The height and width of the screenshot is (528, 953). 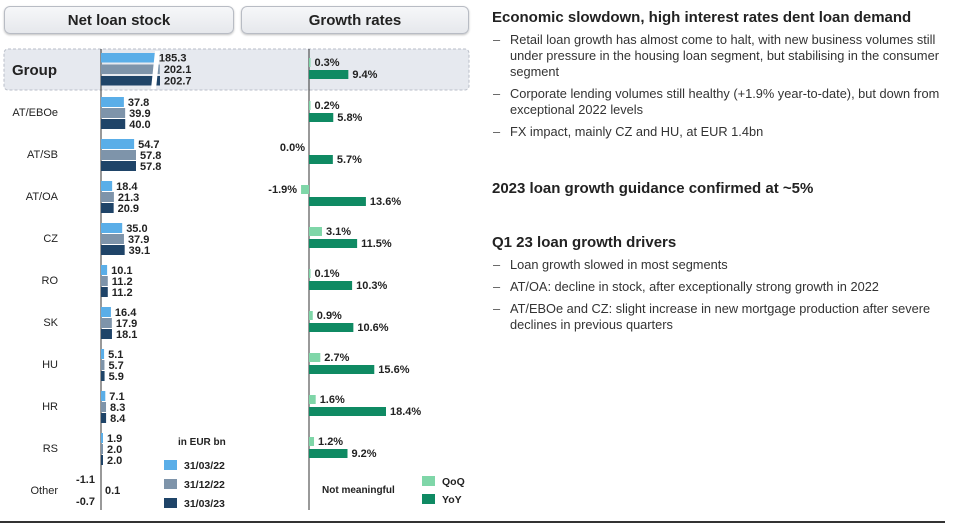 I want to click on stock-value-label: 10.1, so click(x=121, y=271).